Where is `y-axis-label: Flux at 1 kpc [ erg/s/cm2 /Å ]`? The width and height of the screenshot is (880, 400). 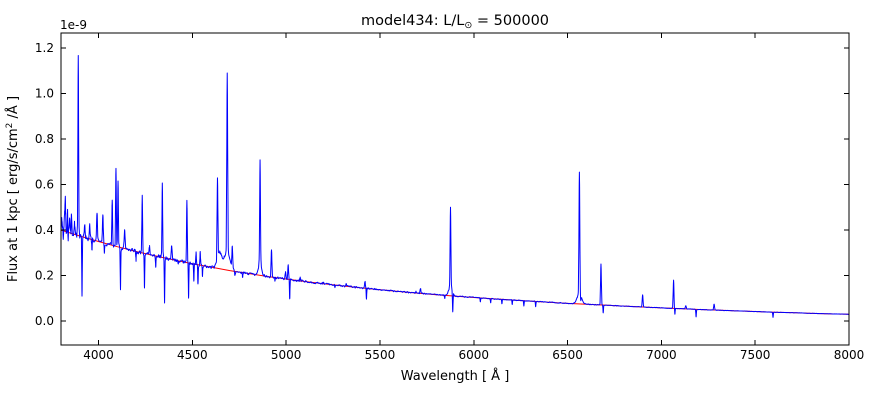
y-axis-label: Flux at 1 kpc [ erg/s/cm2 /Å ] is located at coordinates (13, 189).